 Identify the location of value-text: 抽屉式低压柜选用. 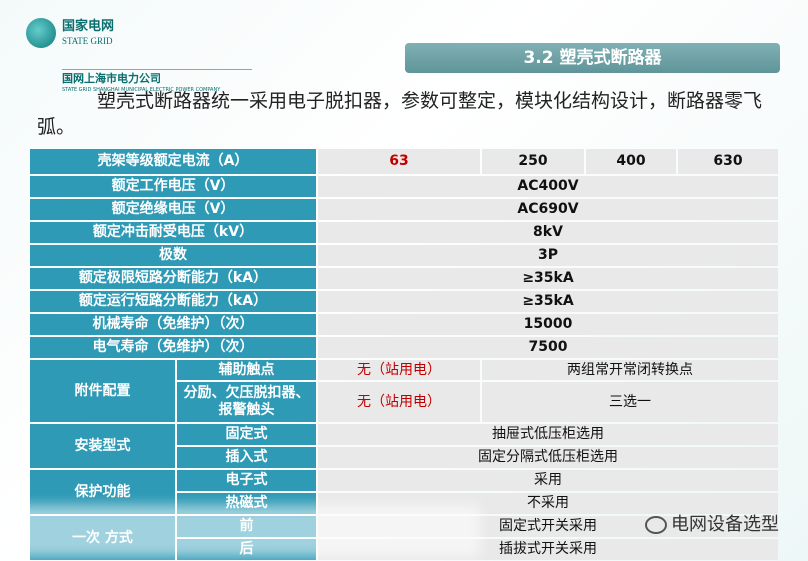
(548, 434).